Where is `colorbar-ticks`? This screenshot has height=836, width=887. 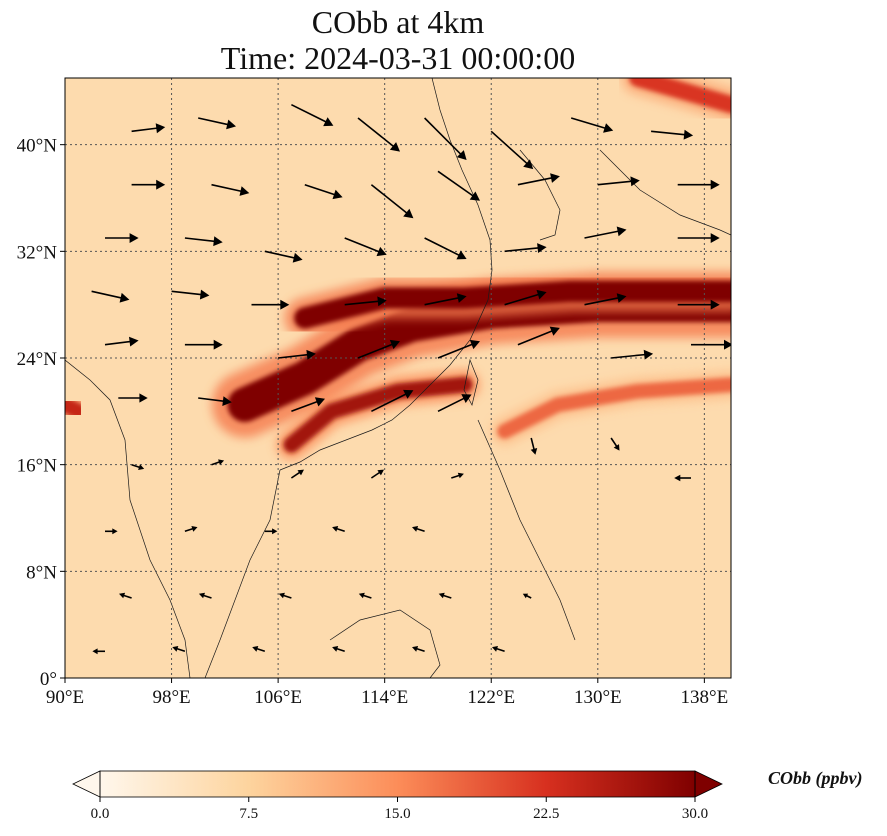
colorbar-ticks is located at coordinates (397, 799).